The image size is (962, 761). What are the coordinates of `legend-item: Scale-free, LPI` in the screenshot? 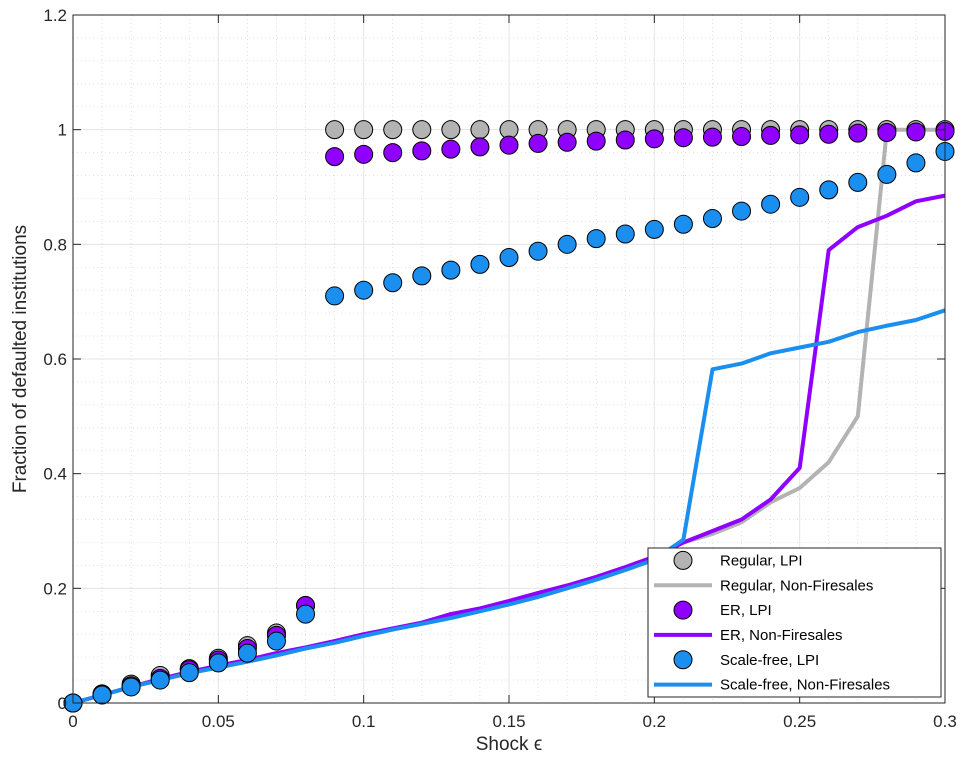 It's located at (746, 660).